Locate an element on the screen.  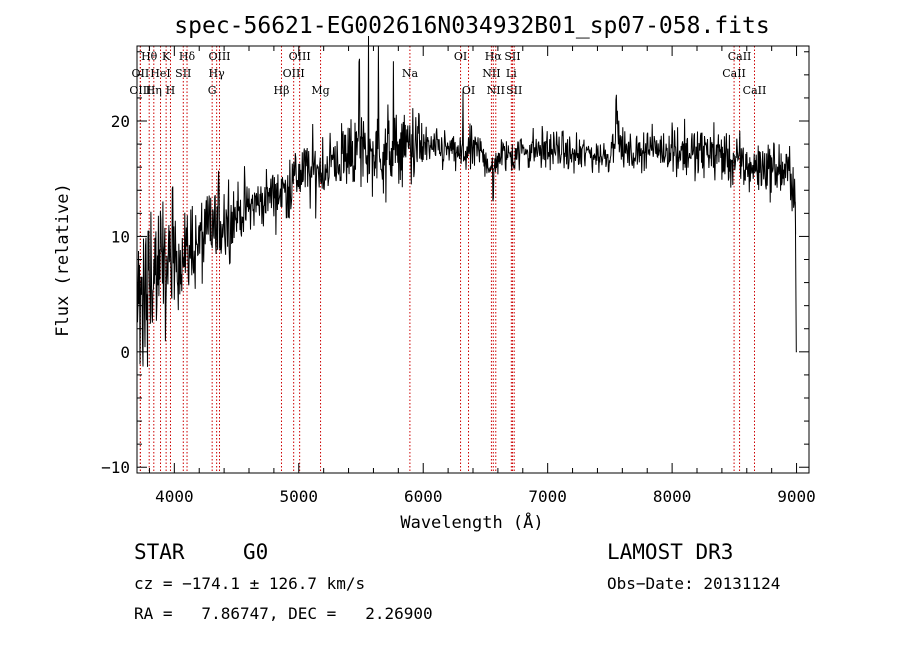
line-label-17: OI is located at coordinates (460, 56).